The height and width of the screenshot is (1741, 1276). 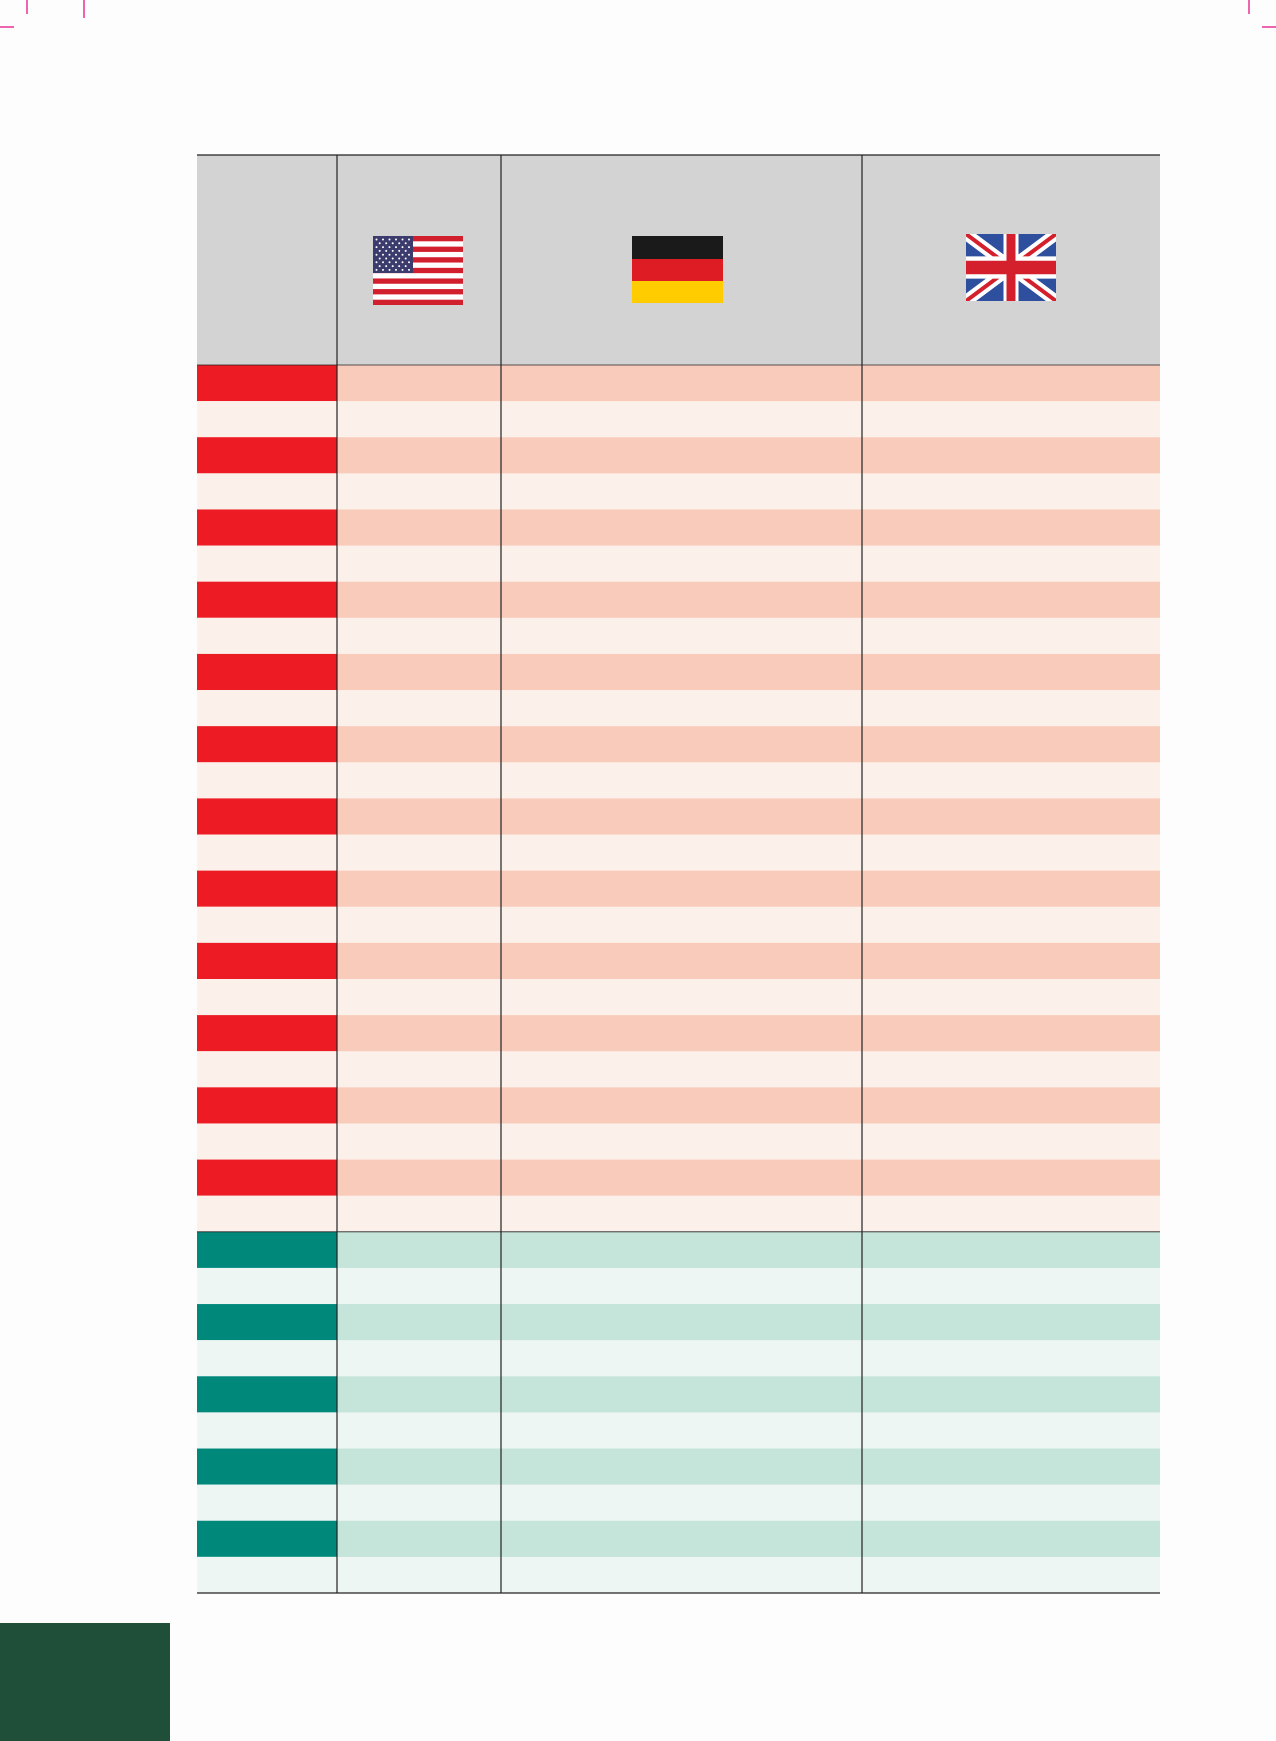 I want to click on flag-usa, so click(x=418, y=270).